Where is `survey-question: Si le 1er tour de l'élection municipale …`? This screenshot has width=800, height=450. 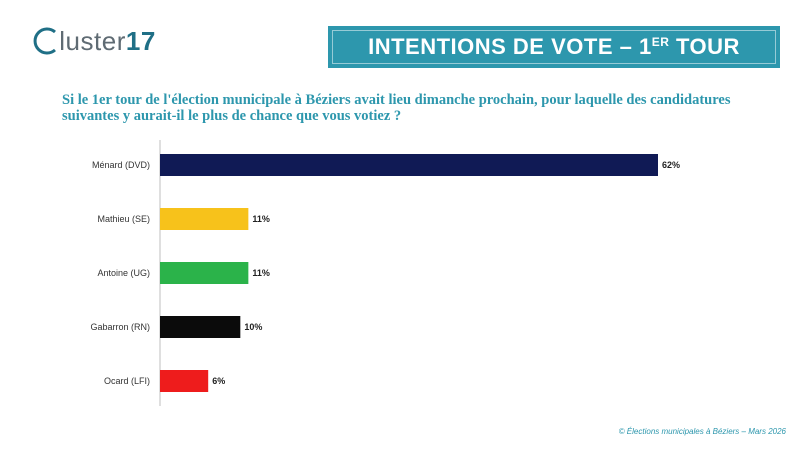
survey-question: Si le 1er tour de l'élection municipale … is located at coordinates (396, 108).